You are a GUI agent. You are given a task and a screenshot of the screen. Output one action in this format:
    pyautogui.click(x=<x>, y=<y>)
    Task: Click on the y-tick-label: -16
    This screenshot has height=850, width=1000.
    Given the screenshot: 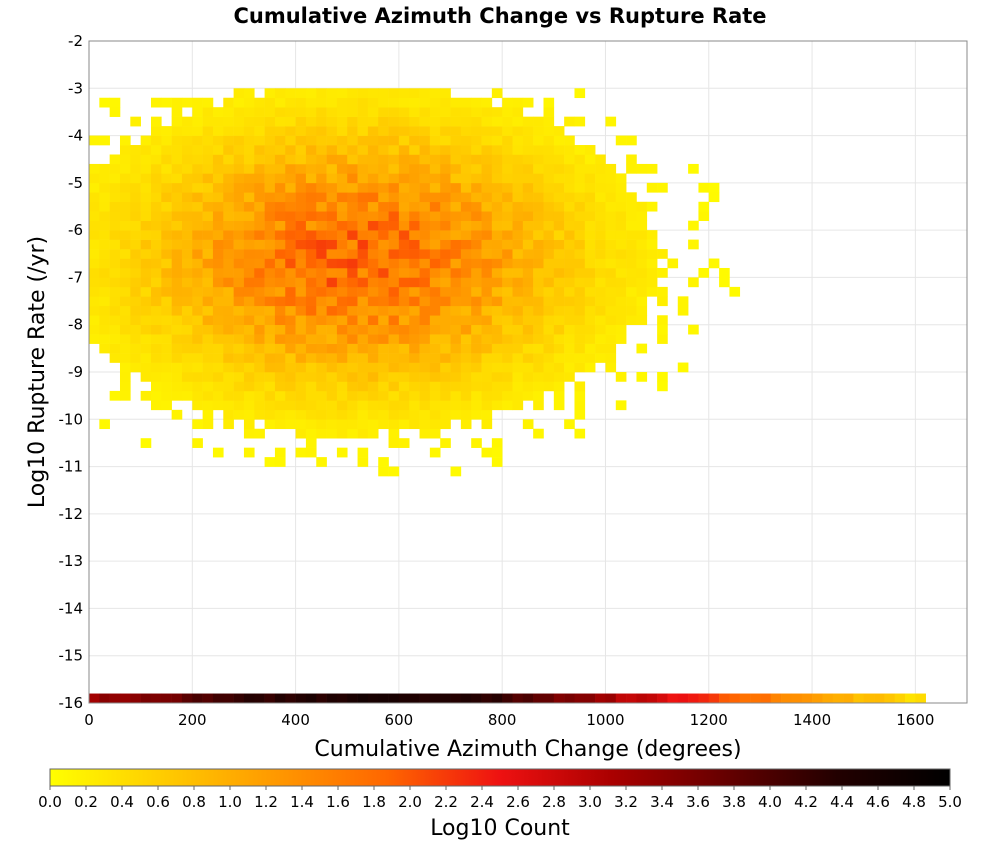 What is the action you would take?
    pyautogui.click(x=71, y=703)
    